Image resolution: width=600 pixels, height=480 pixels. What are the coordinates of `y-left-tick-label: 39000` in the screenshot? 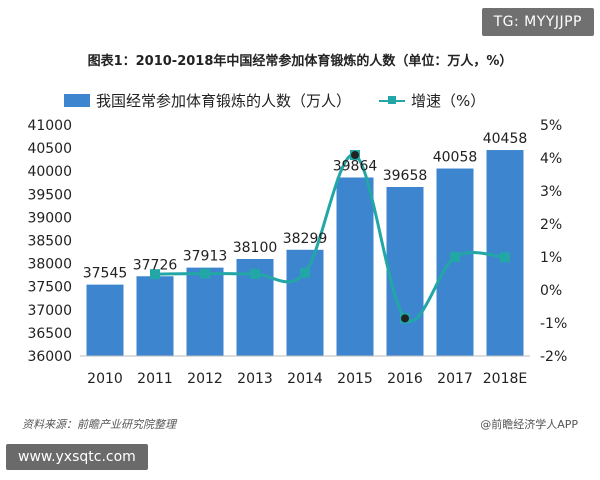 It's located at (49, 218).